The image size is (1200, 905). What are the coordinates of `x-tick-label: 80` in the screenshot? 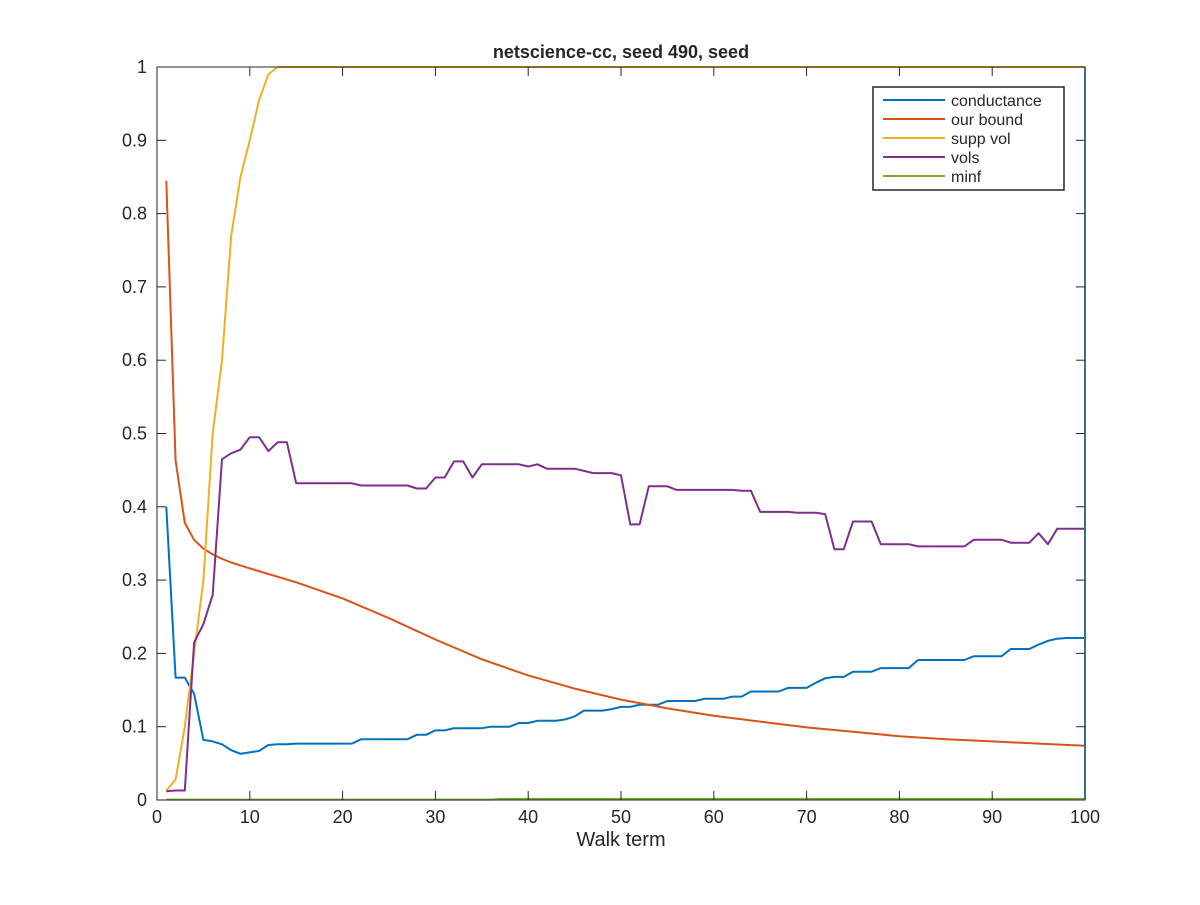 It's located at (899, 817).